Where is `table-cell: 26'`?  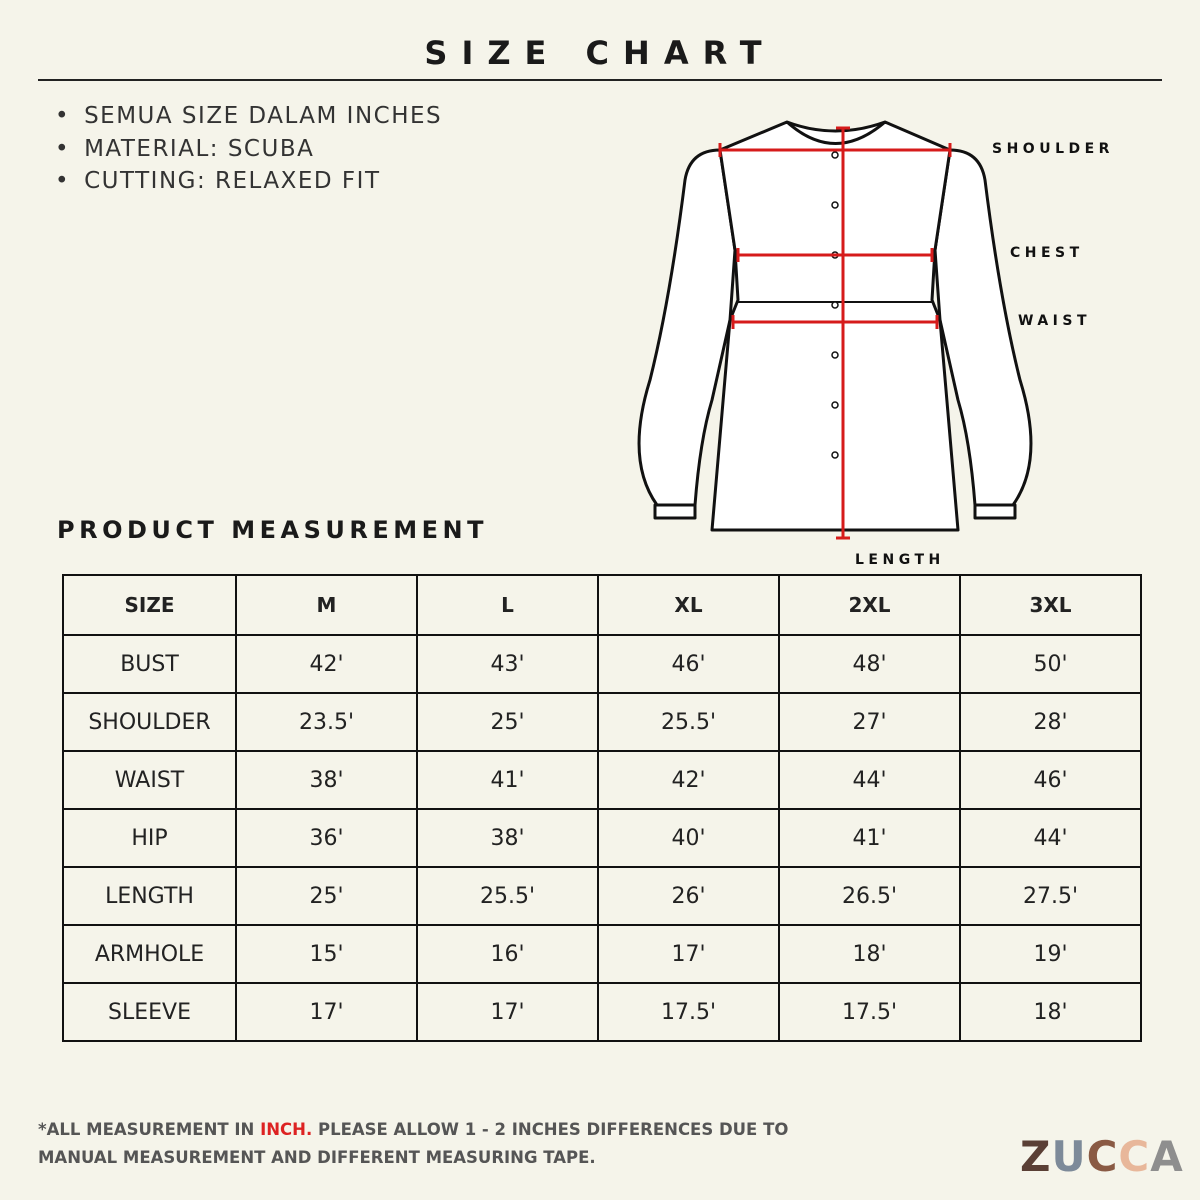
table-cell: 26' is located at coordinates (688, 896).